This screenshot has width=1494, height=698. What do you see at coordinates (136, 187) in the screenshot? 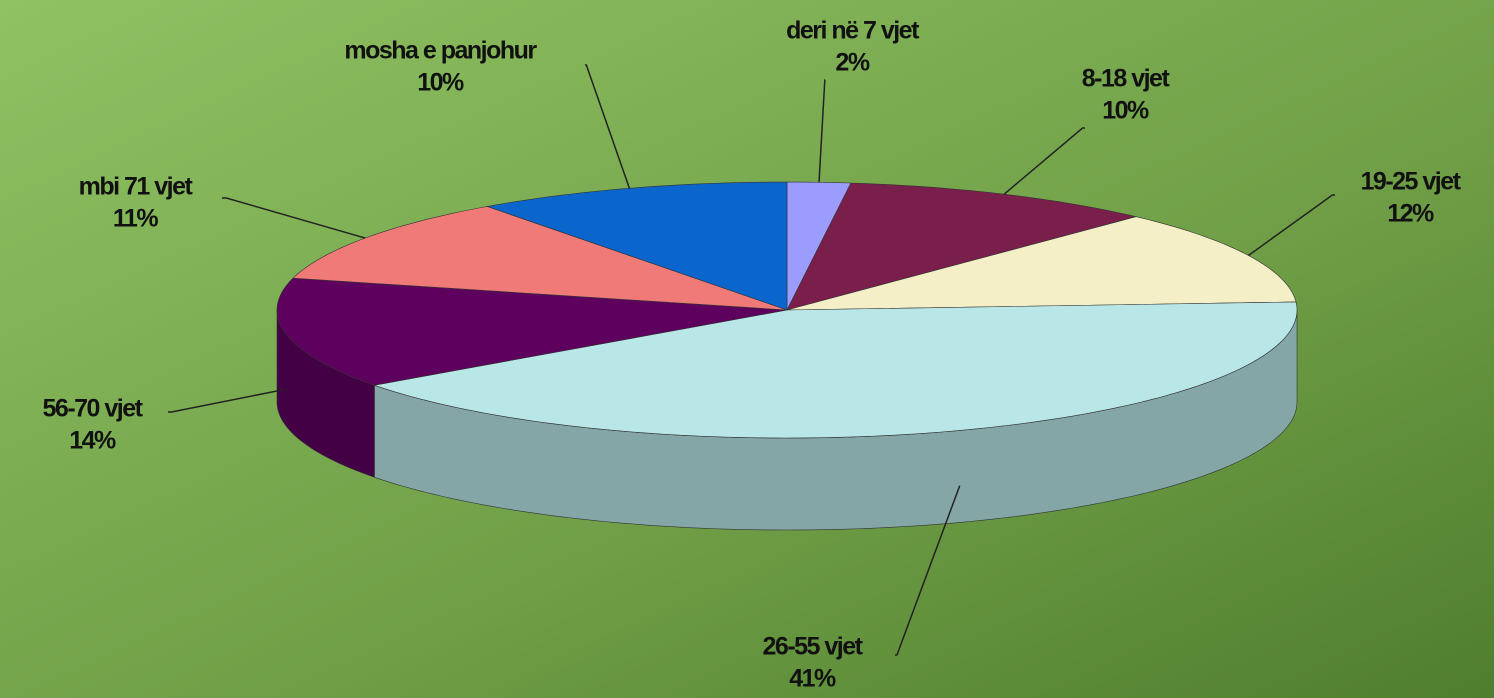
I see `slice-label: mbi 71 vjet` at bounding box center [136, 187].